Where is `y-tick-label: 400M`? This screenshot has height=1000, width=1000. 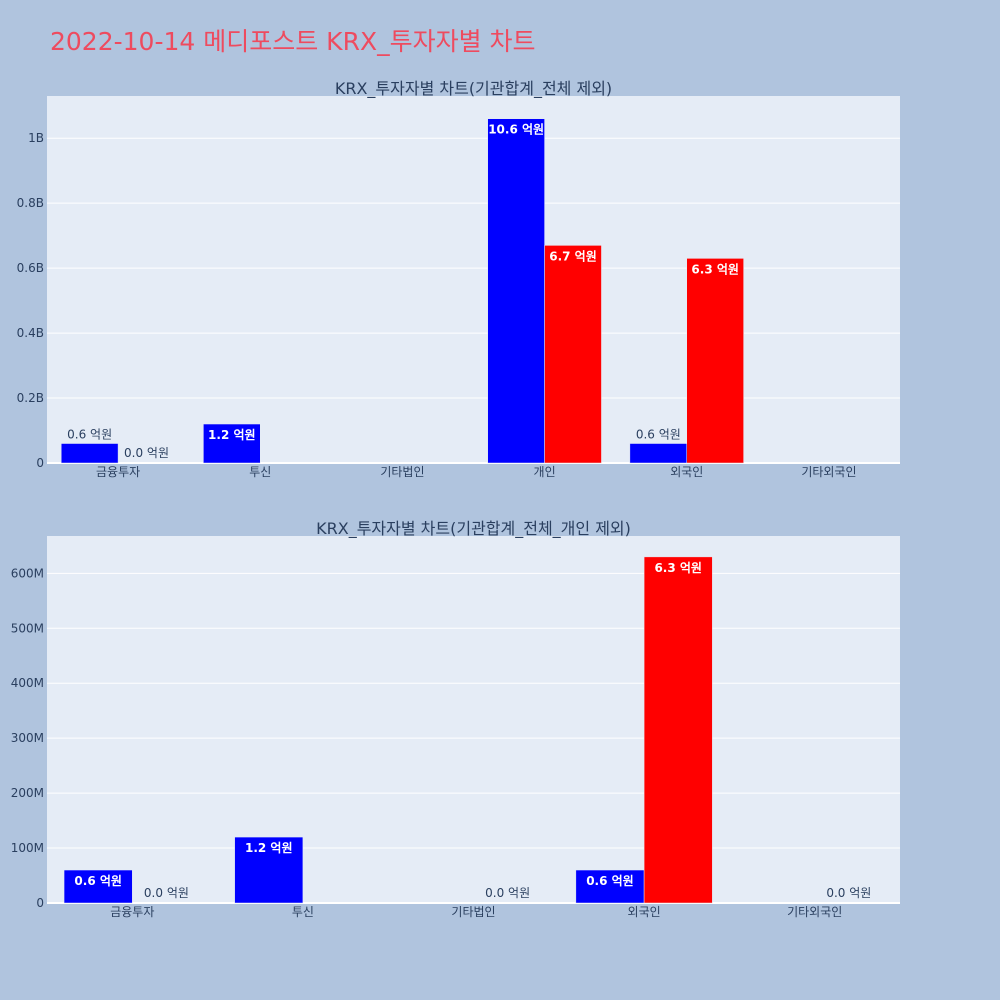
y-tick-label: 400M is located at coordinates (27, 683).